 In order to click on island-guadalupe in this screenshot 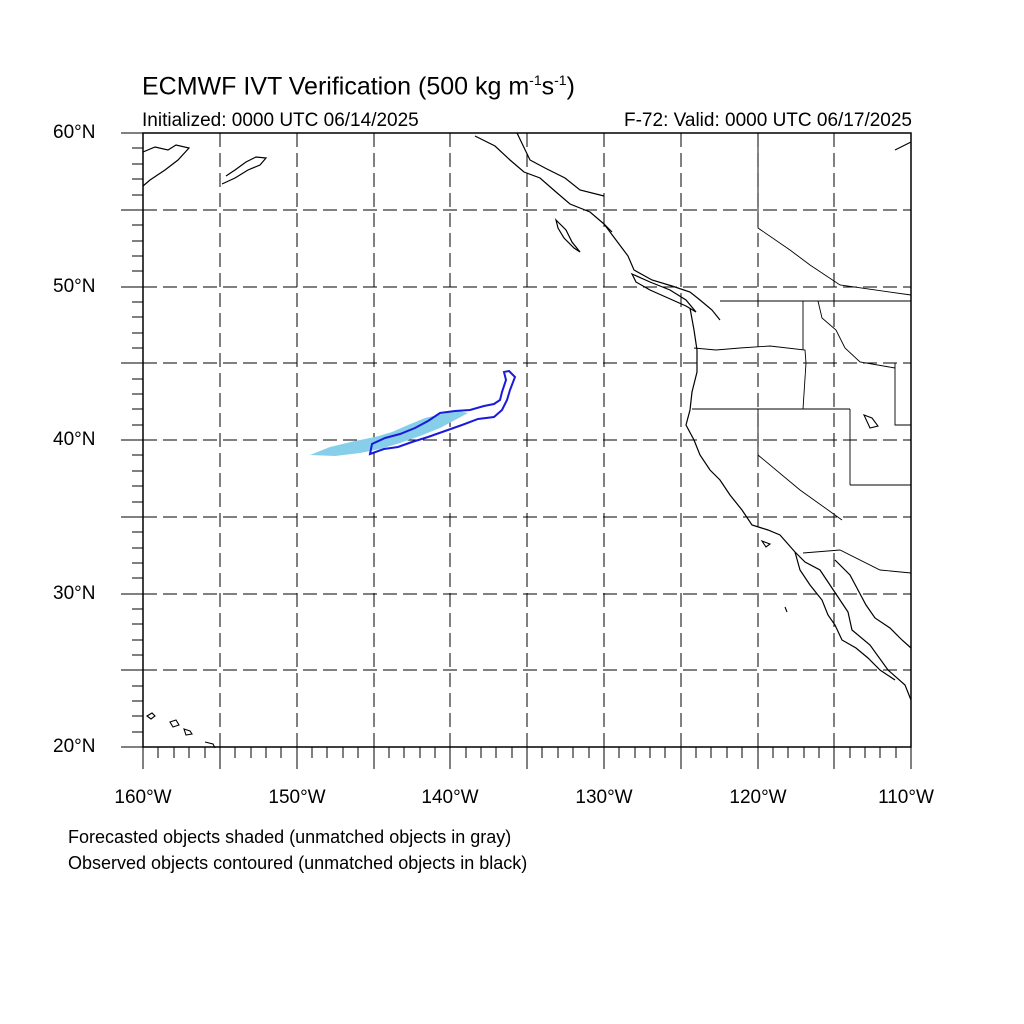, I will do `click(786, 609)`.